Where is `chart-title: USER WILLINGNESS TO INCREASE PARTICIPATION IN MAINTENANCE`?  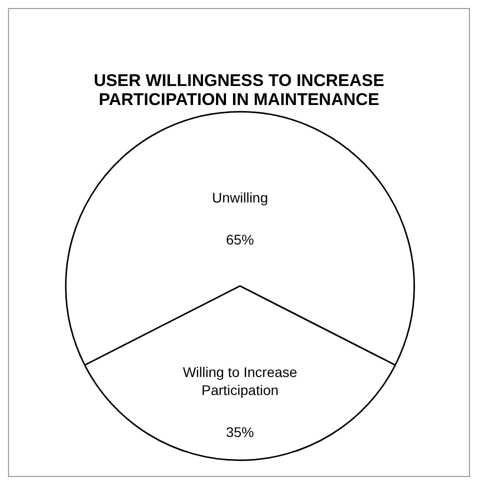 chart-title: USER WILLINGNESS TO INCREASE PARTICIPATION IN MAINTENANCE is located at coordinates (239, 90).